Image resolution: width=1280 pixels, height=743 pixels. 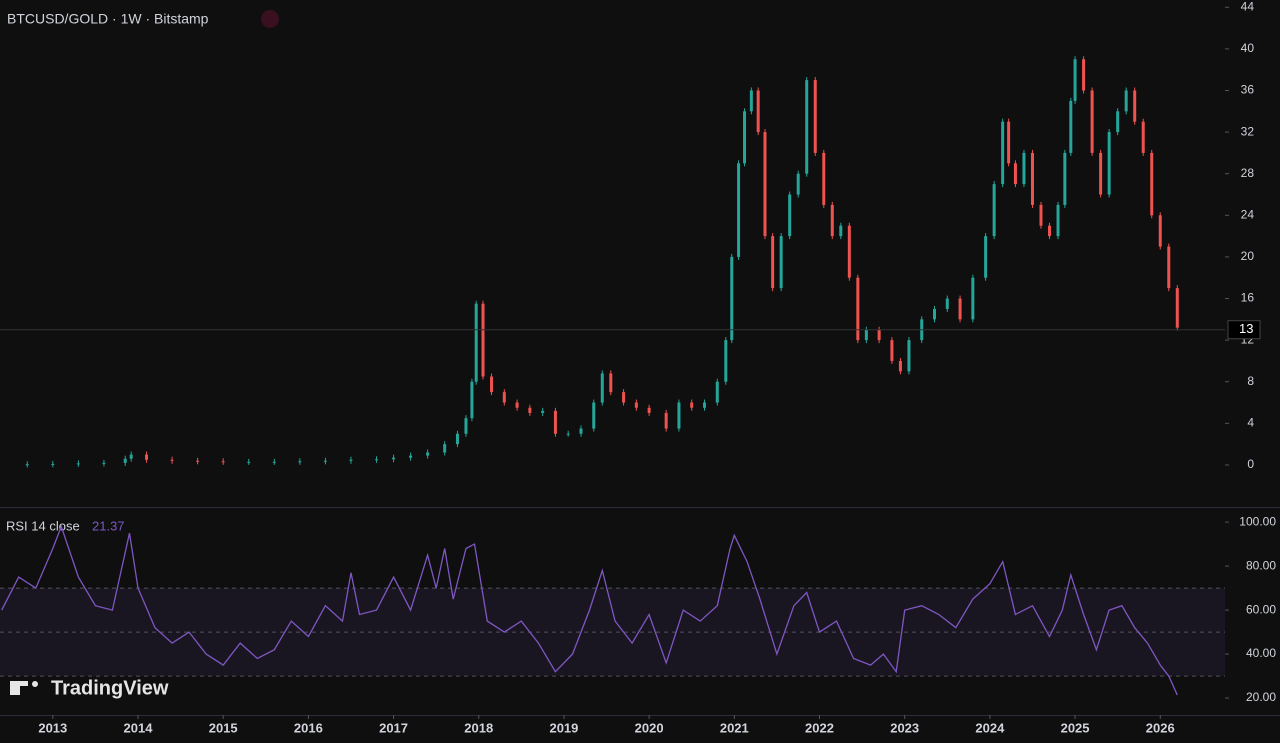 What do you see at coordinates (819, 727) in the screenshot?
I see `x-tick-label: 2022` at bounding box center [819, 727].